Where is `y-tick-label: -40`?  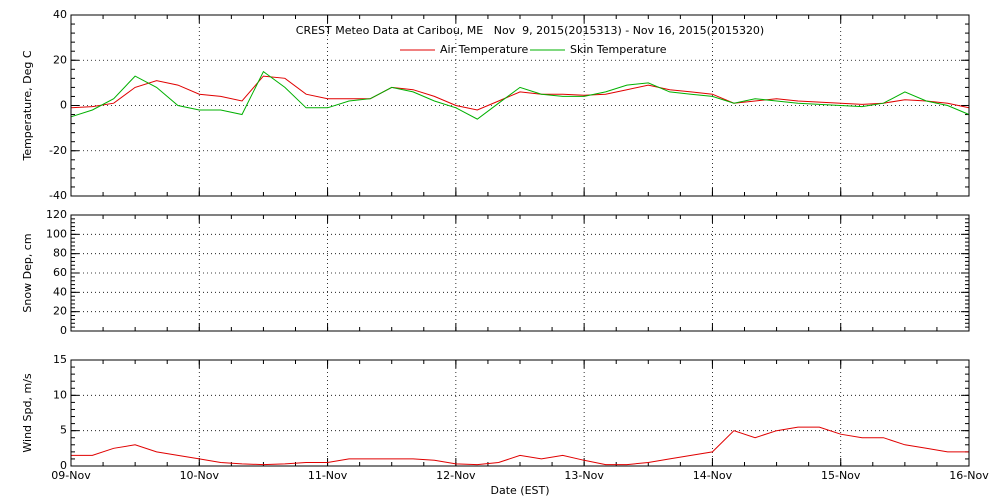
y-tick-label: -40 is located at coordinates (58, 195).